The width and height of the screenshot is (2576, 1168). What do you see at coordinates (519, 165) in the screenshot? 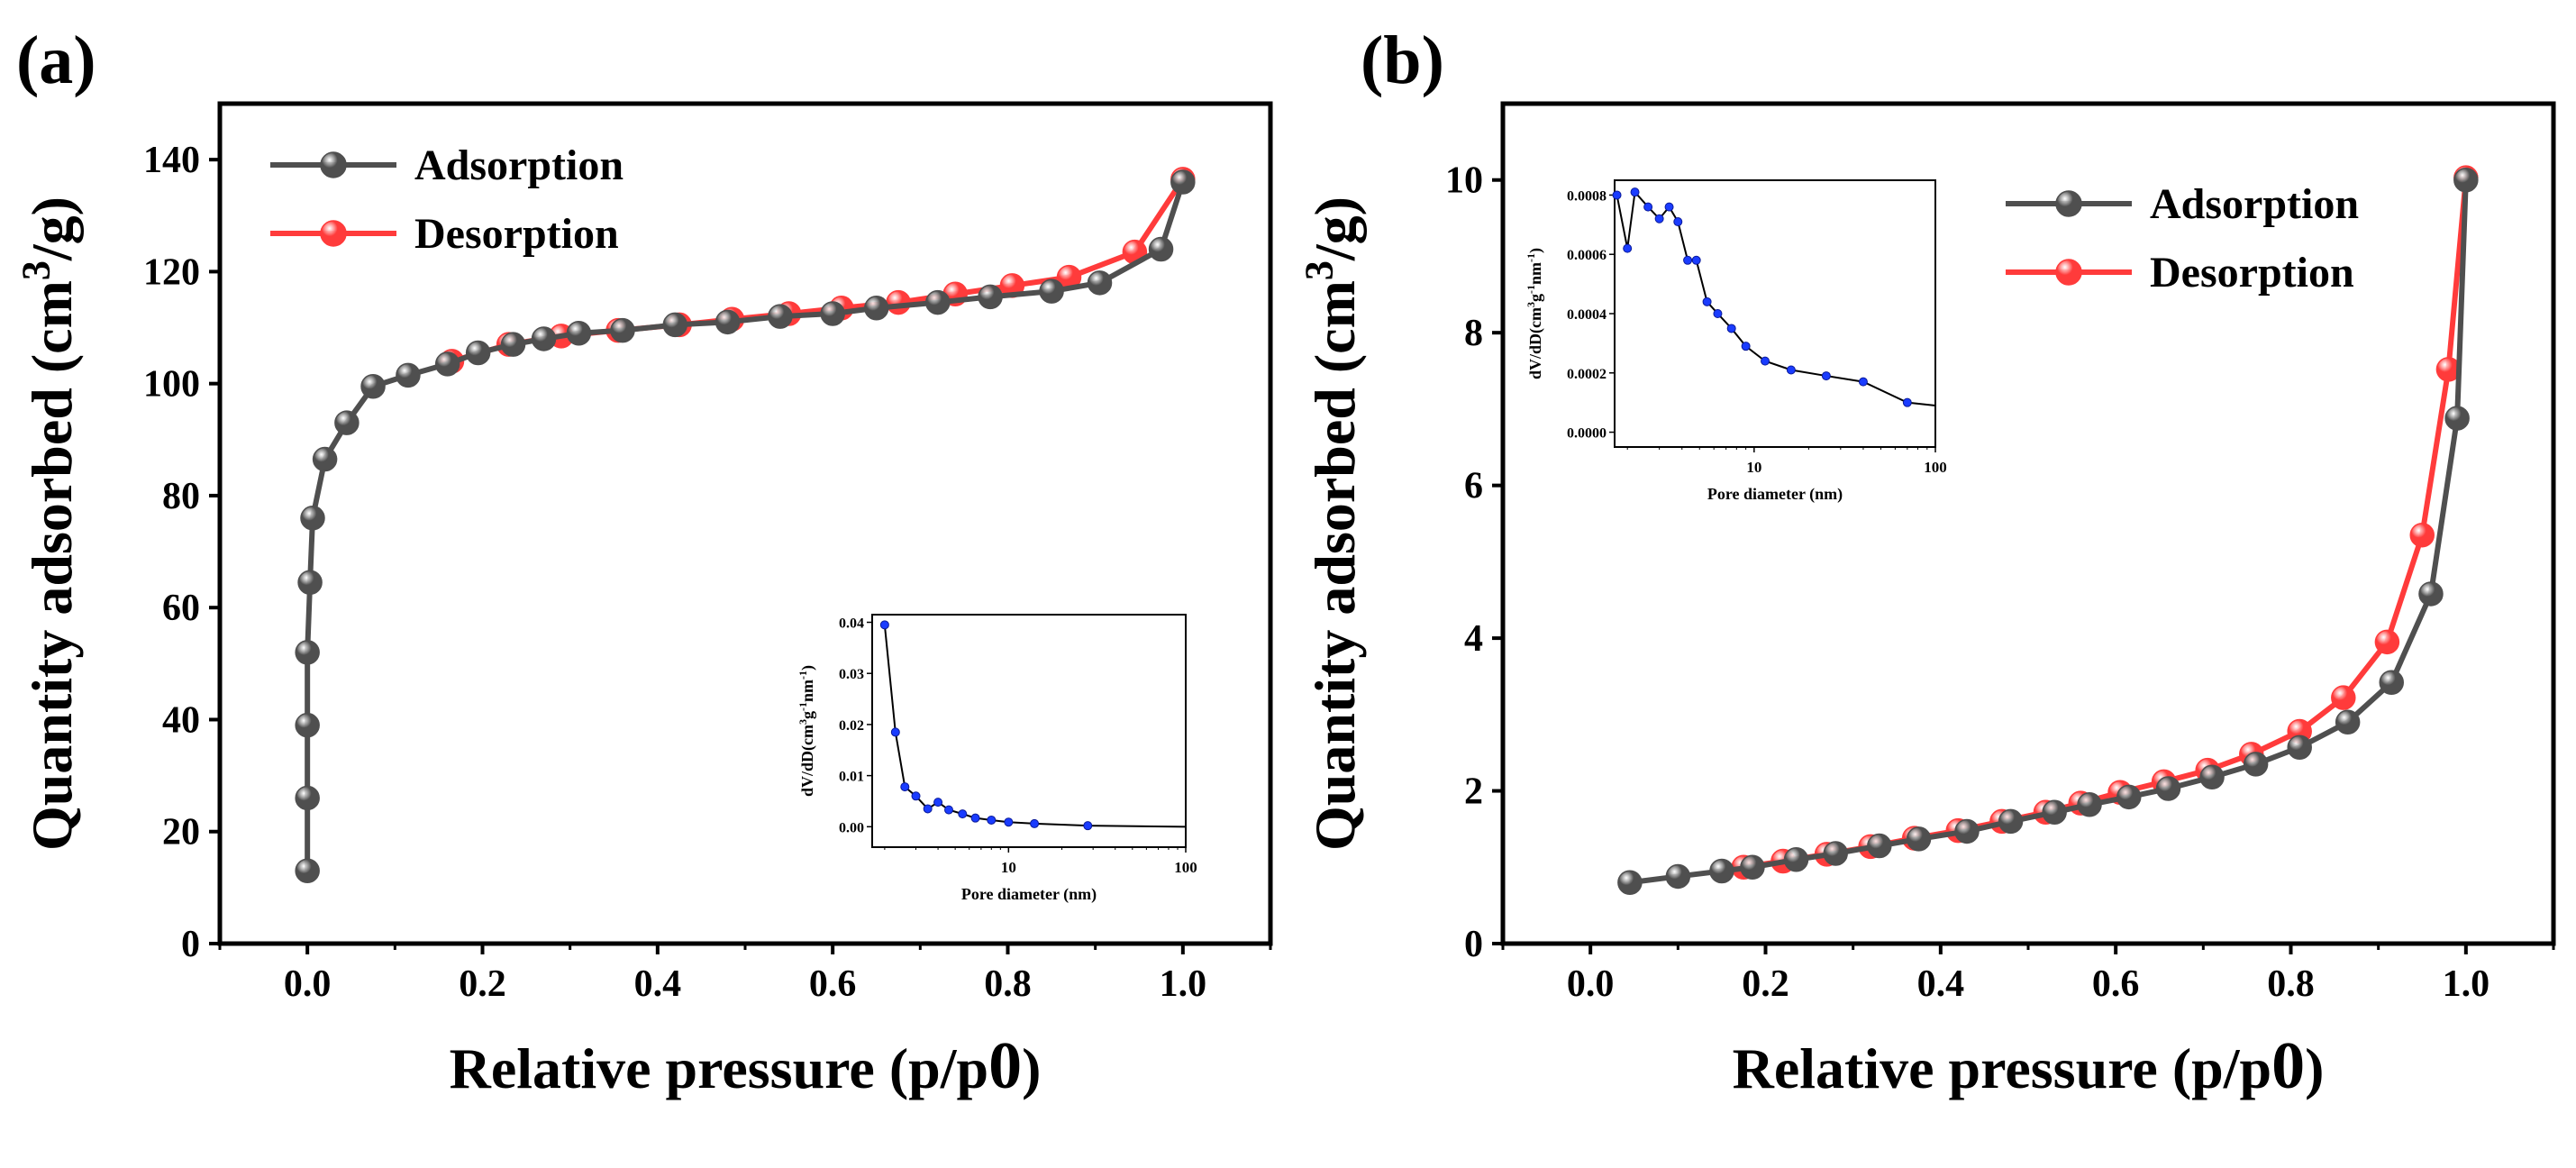
I see `legend-label-adsorption: Adsorption` at bounding box center [519, 165].